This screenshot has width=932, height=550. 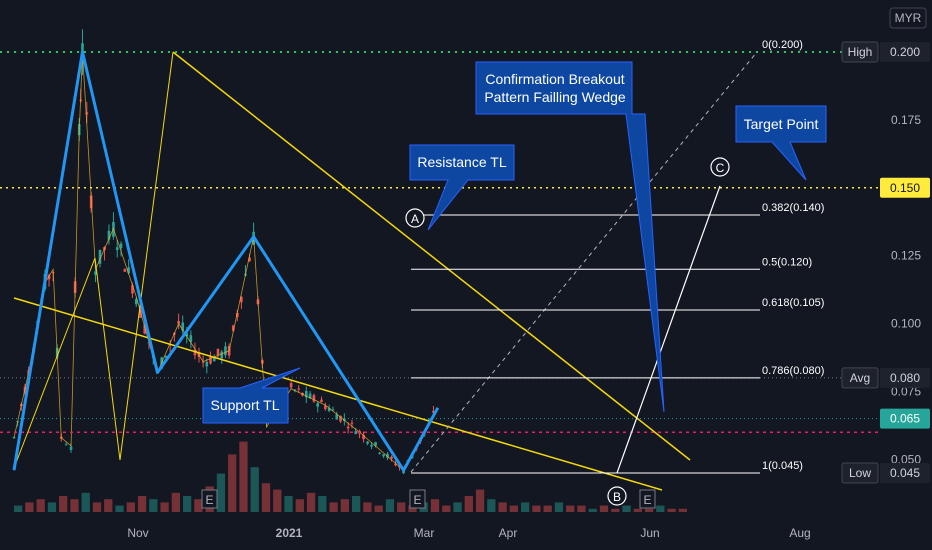 I want to click on fib-level-label: 0(0.200), so click(x=782, y=45).